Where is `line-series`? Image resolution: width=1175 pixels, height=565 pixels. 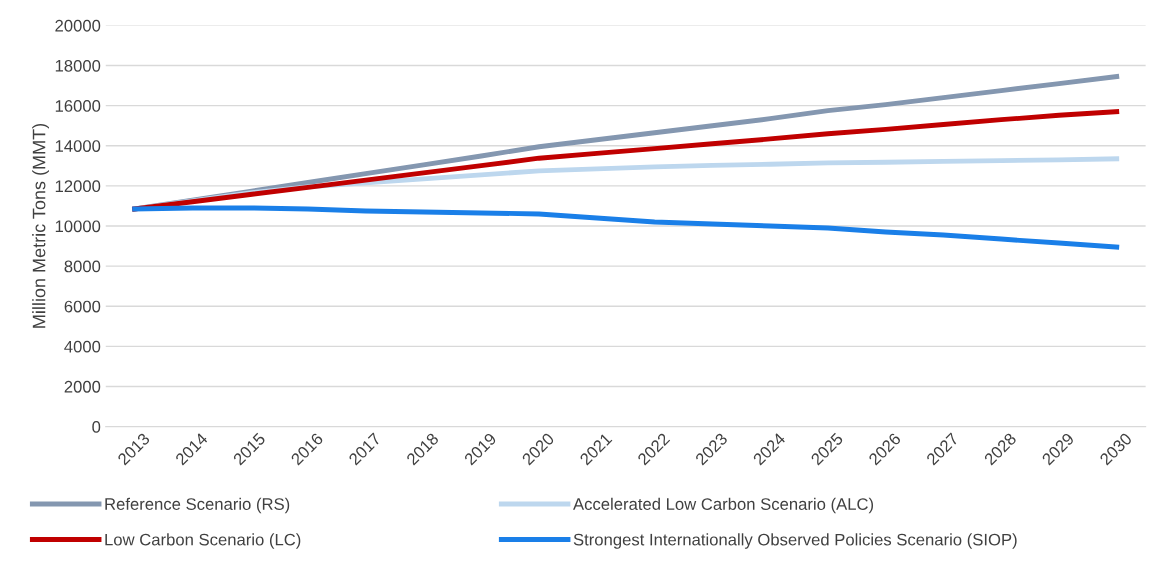 line-series is located at coordinates (626, 227).